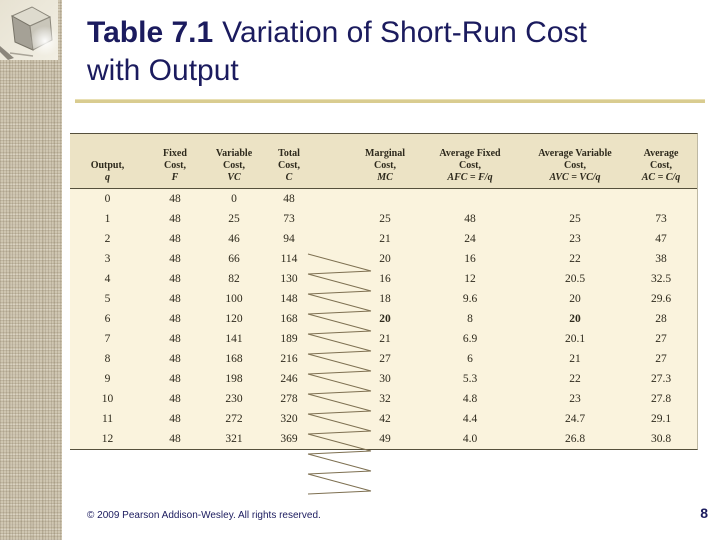 Image resolution: width=720 pixels, height=540 pixels. Describe the element at coordinates (30, 30) in the screenshot. I see `cube-logo-icon` at that location.